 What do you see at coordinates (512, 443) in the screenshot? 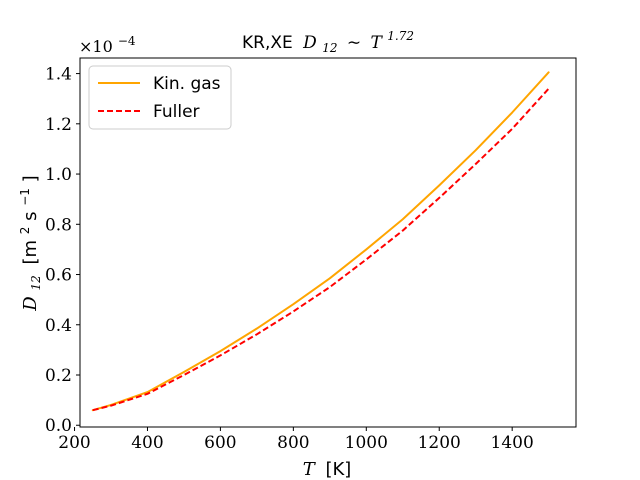
I see `x-tick-label: 1400` at bounding box center [512, 443].